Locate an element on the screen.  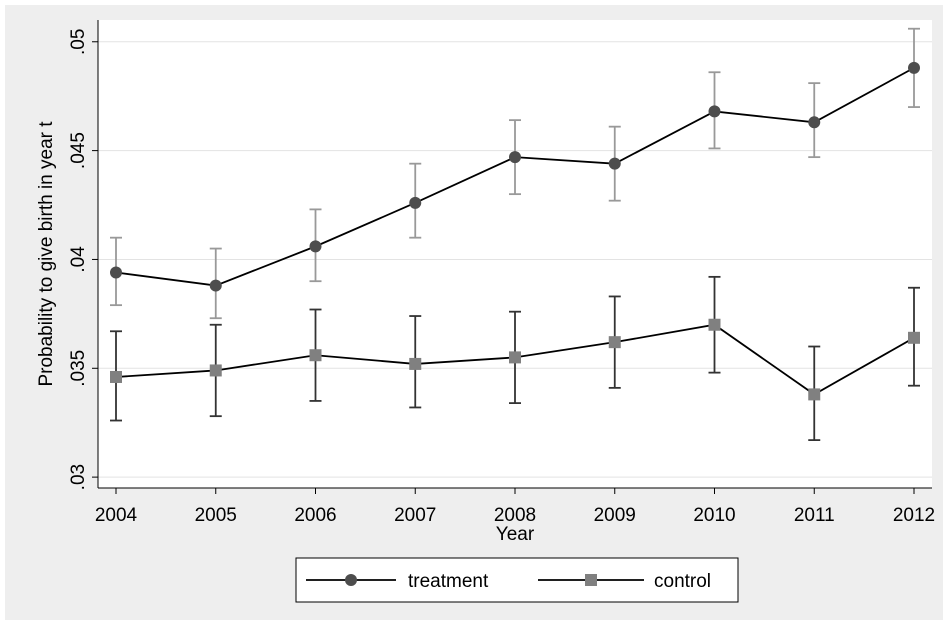
legend-control-label: control is located at coordinates (682, 581).